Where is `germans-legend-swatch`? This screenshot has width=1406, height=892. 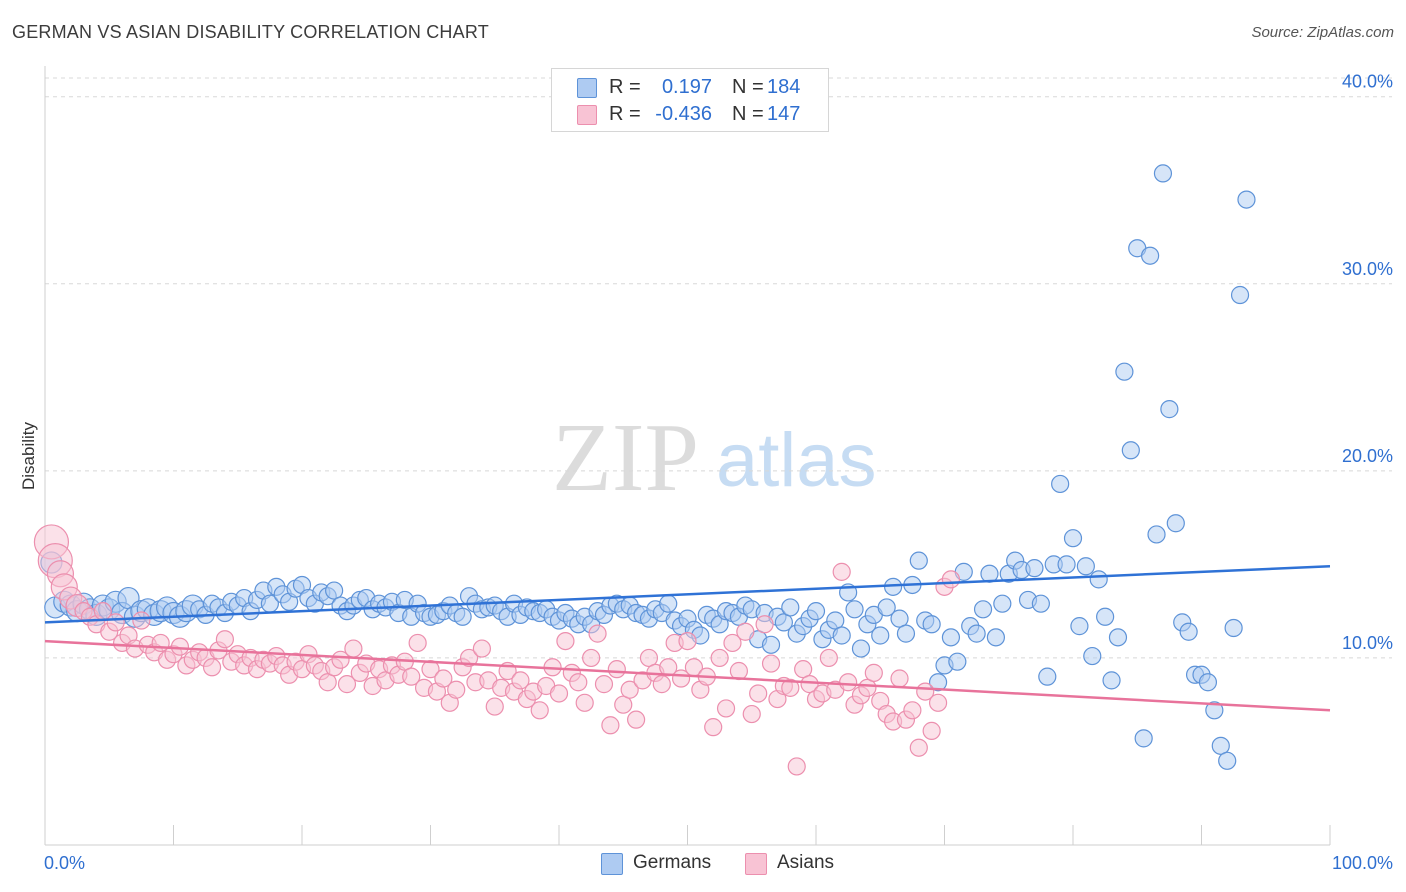 germans-legend-swatch is located at coordinates (612, 864).